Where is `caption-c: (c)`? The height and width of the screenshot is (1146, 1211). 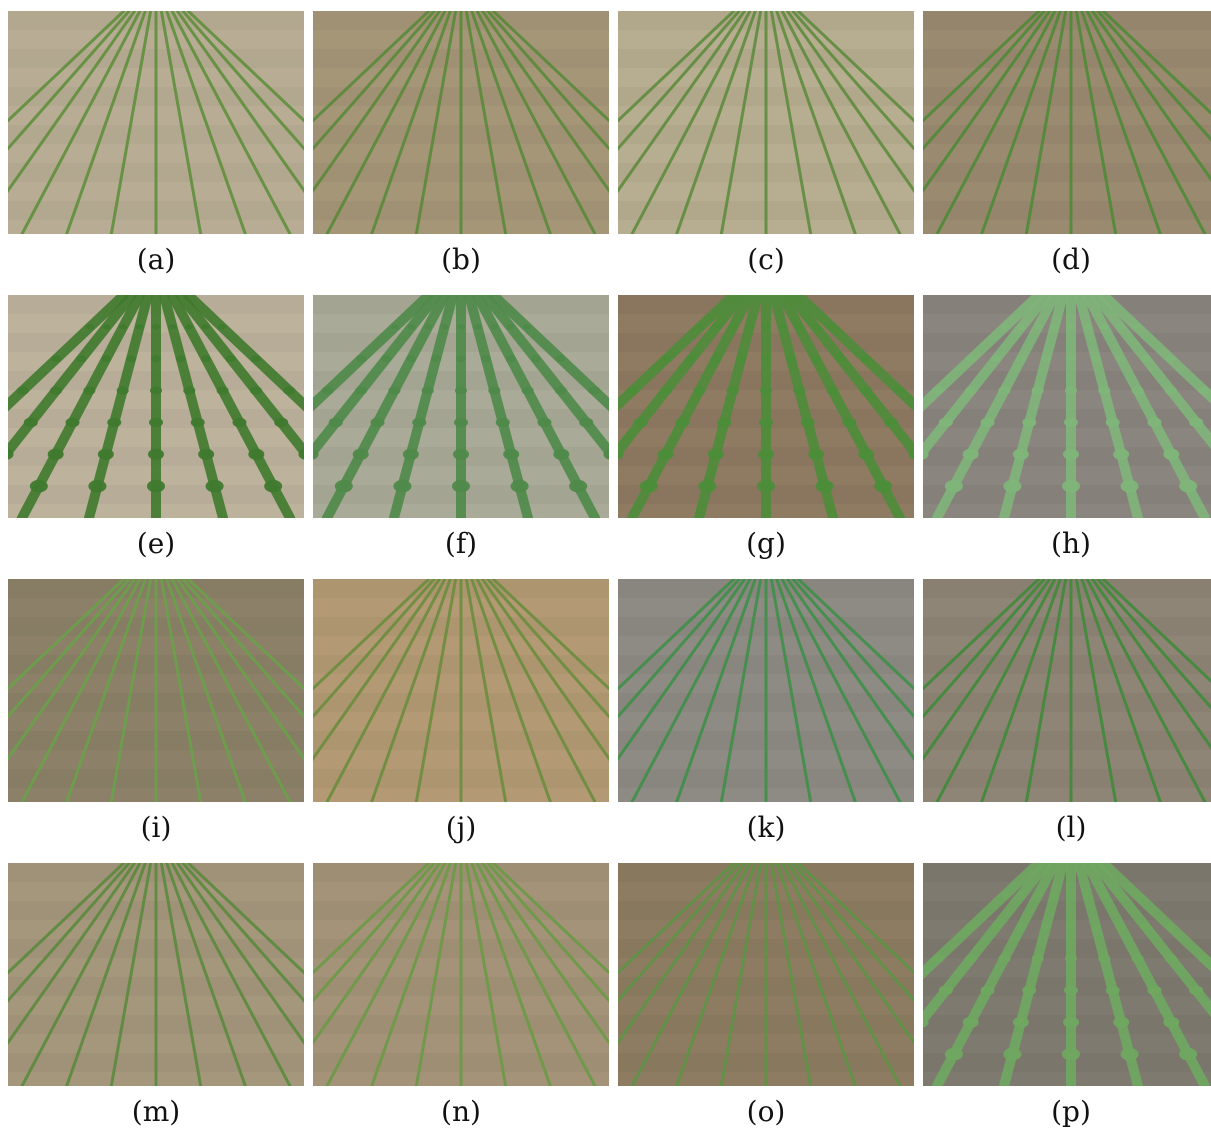 caption-c: (c) is located at coordinates (766, 259).